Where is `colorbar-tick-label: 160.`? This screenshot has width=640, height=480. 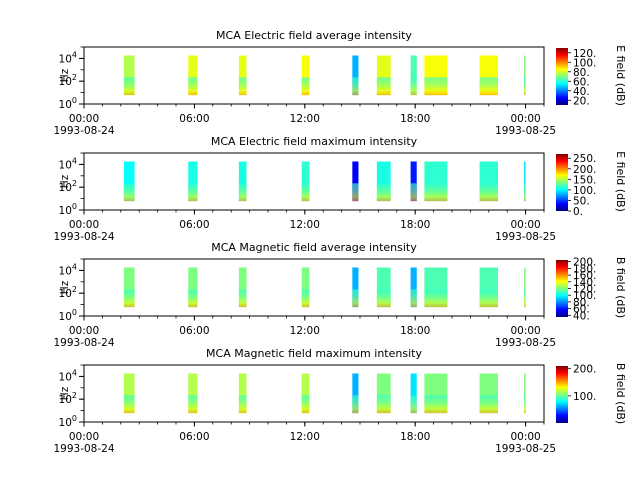 colorbar-tick-label: 160. is located at coordinates (584, 276).